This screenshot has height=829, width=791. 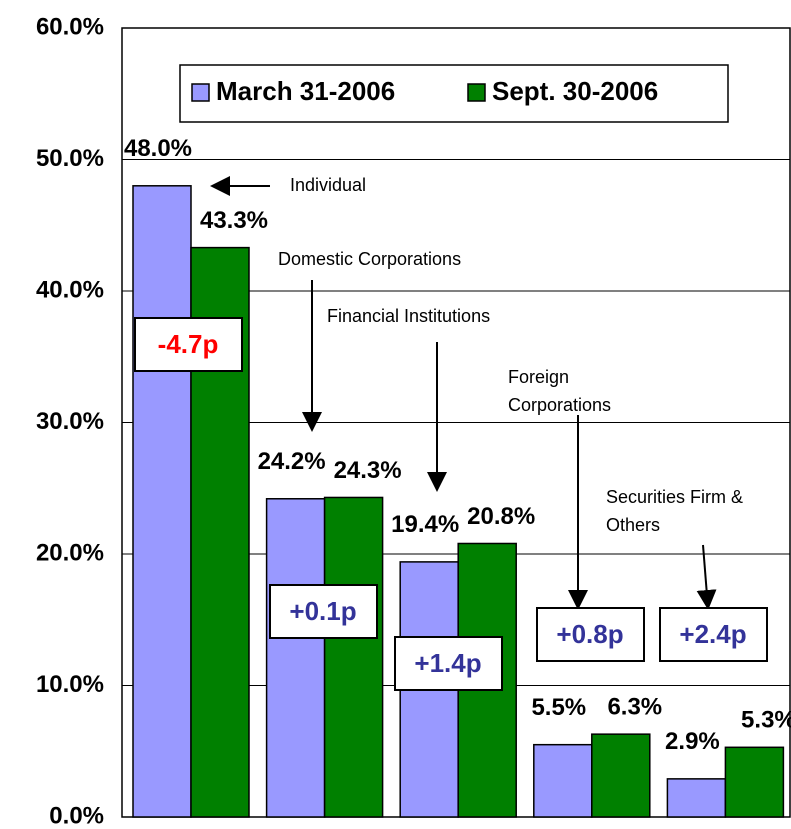 I want to click on y-tick-label: 60.0%, so click(x=70, y=26).